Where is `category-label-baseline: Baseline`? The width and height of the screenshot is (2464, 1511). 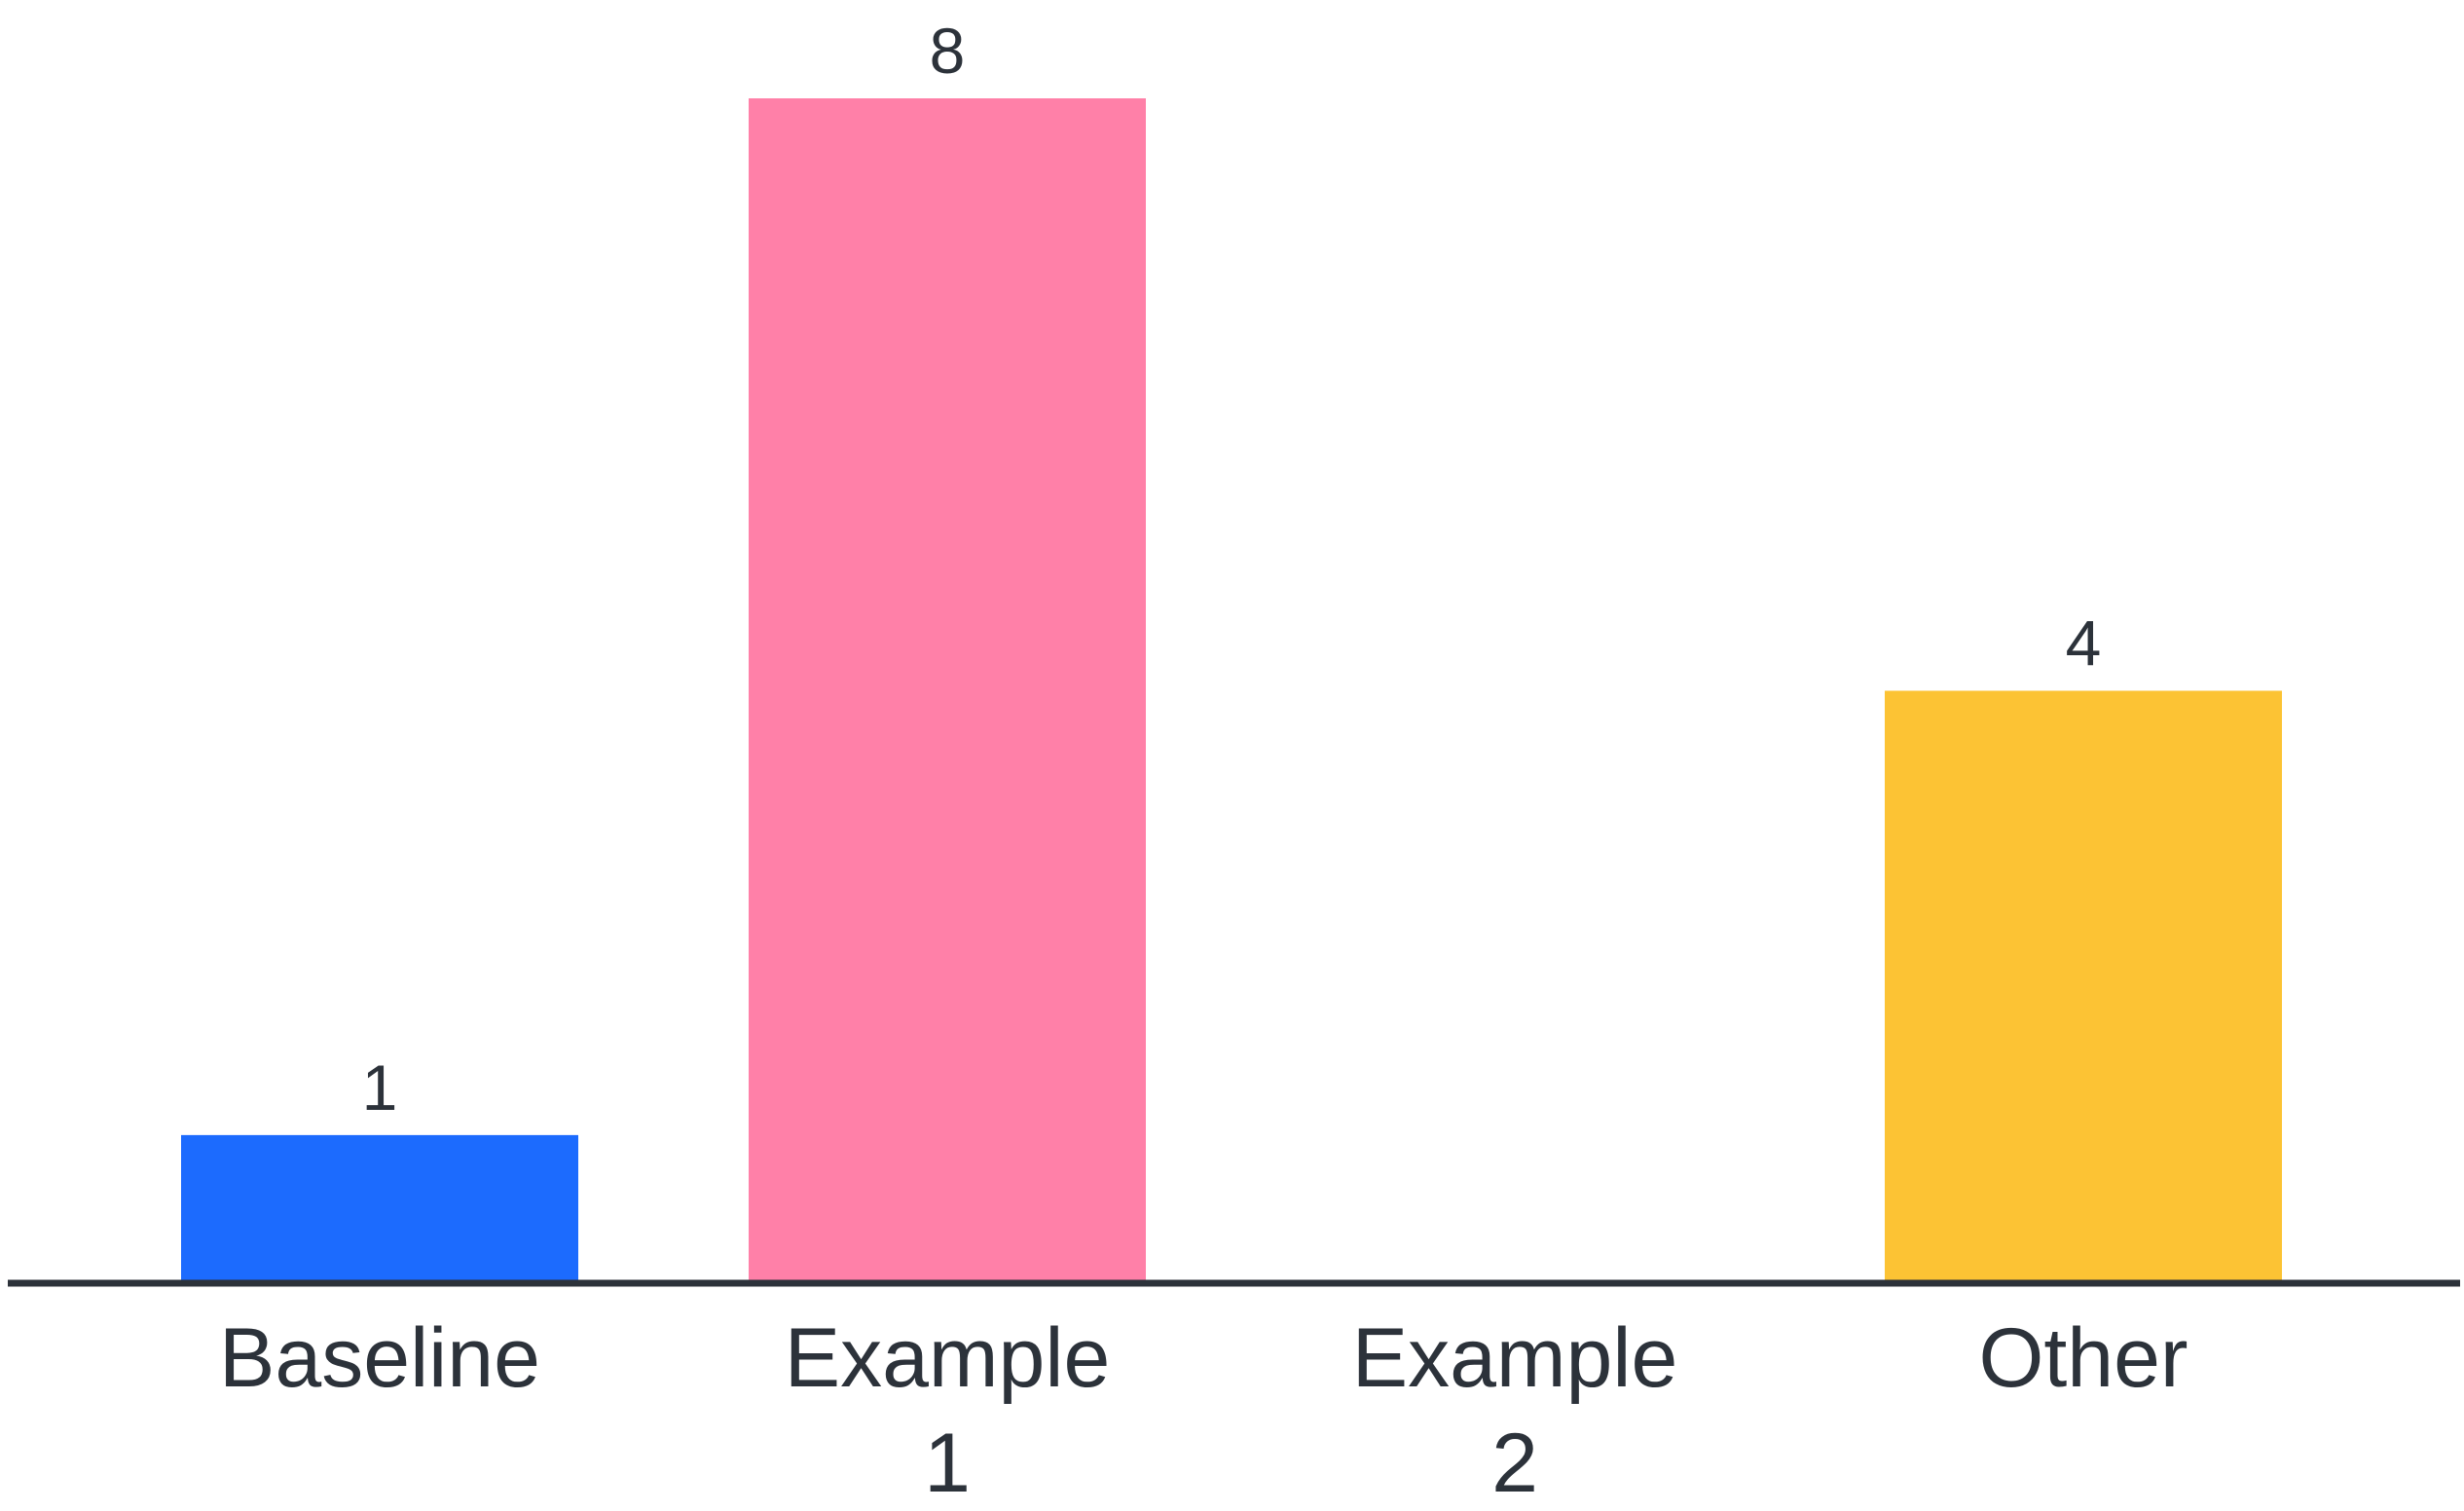 category-label-baseline: Baseline is located at coordinates (379, 1358).